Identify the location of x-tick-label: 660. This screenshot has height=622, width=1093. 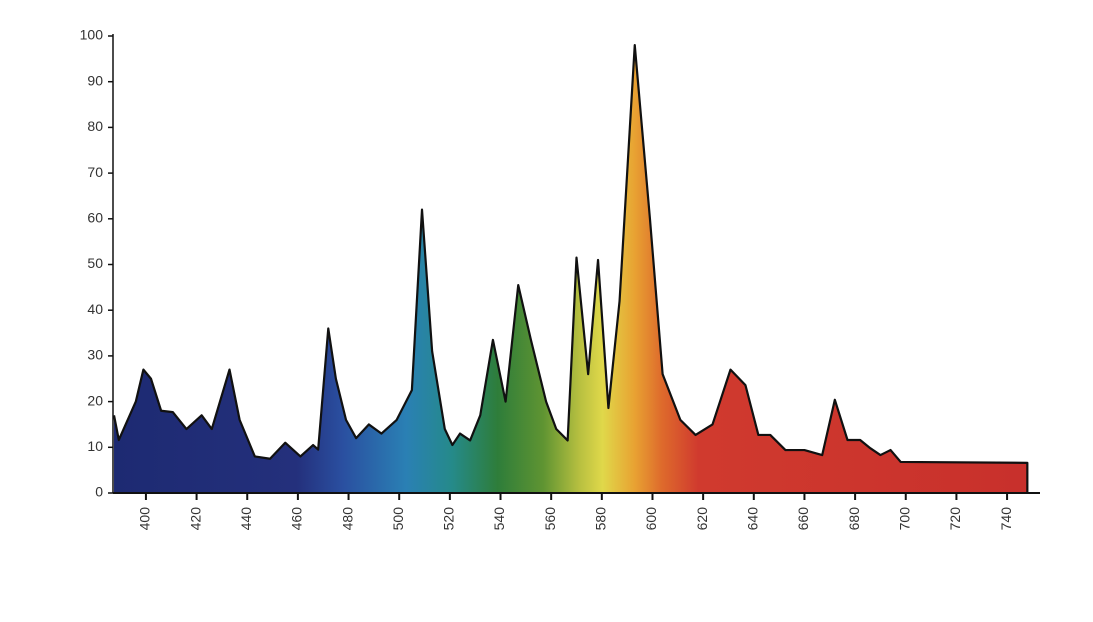
(803, 519).